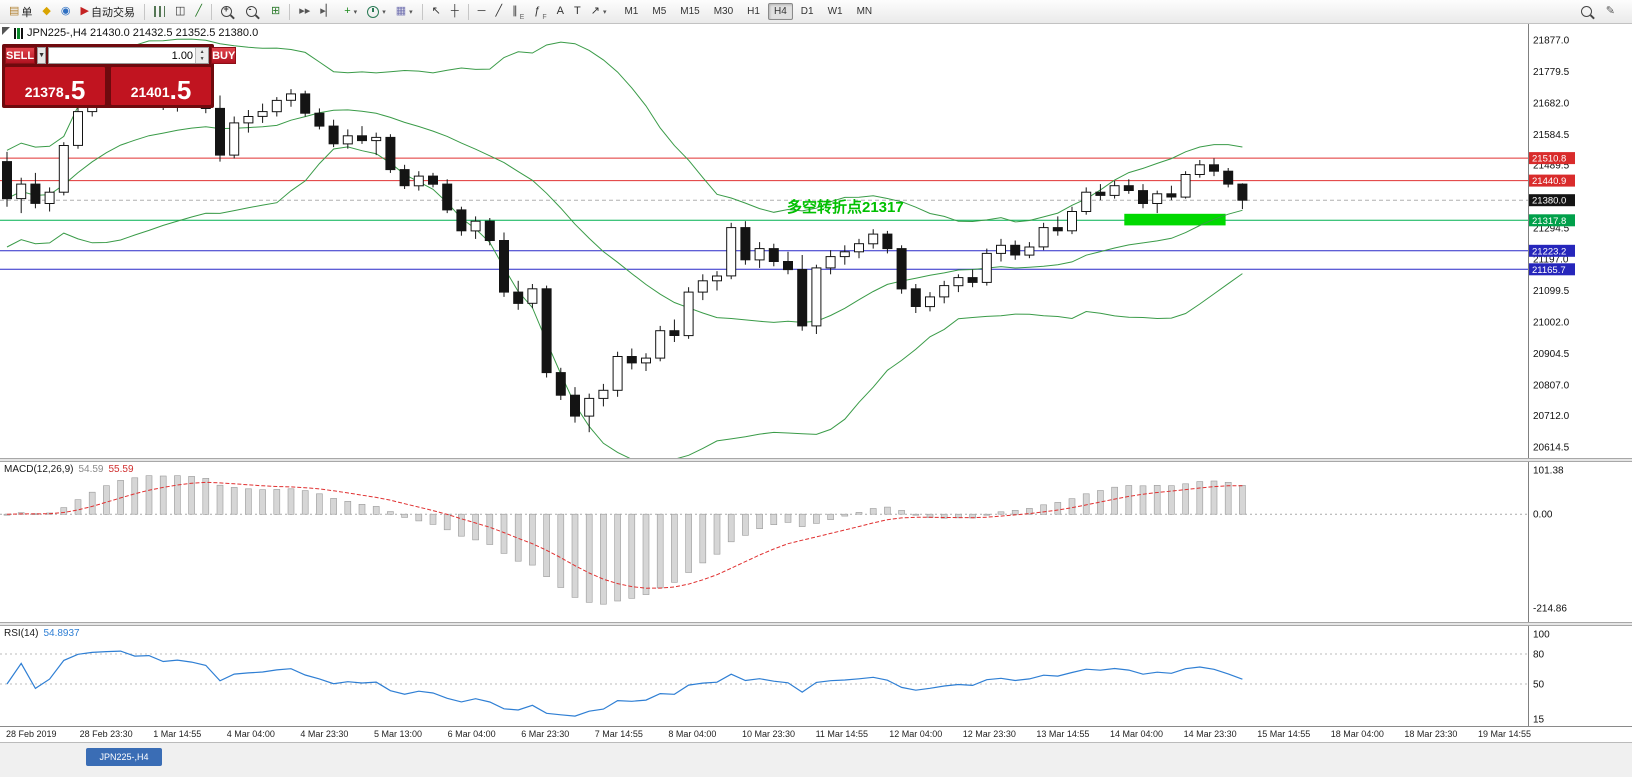 This screenshot has height=777, width=1632. I want to click on auto-scroll-button: ▸▸, so click(304, 11).